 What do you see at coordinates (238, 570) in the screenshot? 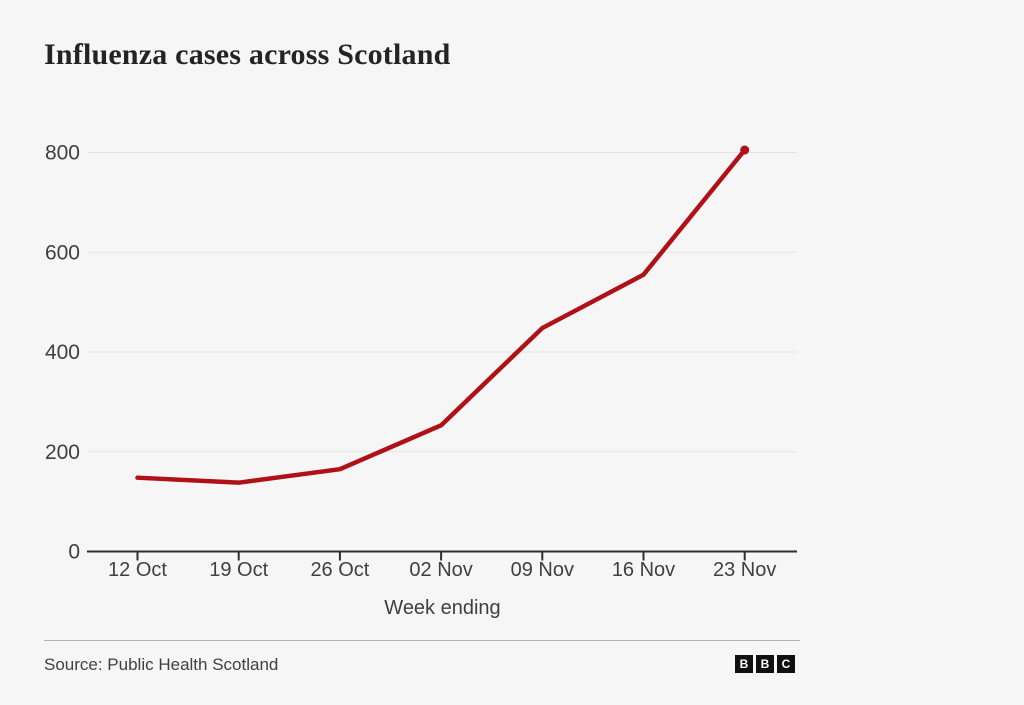
I see `x-tick-label: 19 Oct` at bounding box center [238, 570].